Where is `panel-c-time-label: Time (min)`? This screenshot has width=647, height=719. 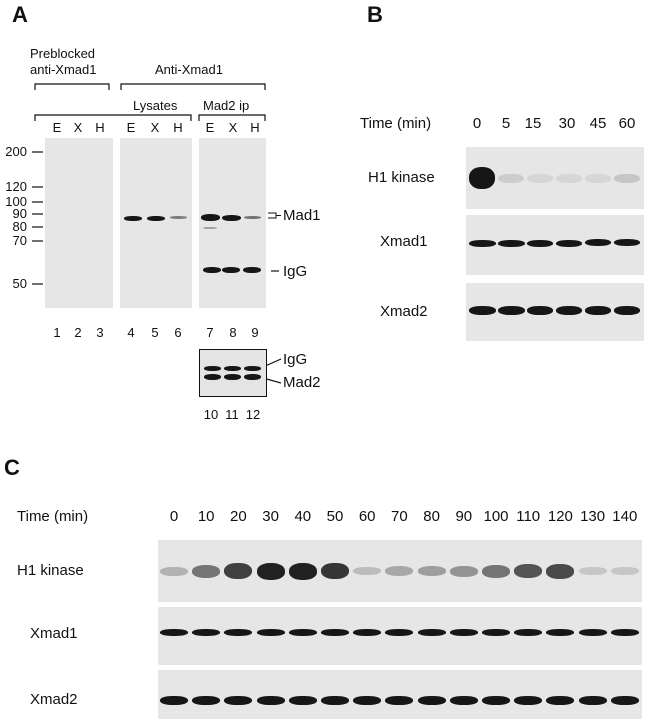
panel-c-time-label: Time (min) is located at coordinates (53, 516).